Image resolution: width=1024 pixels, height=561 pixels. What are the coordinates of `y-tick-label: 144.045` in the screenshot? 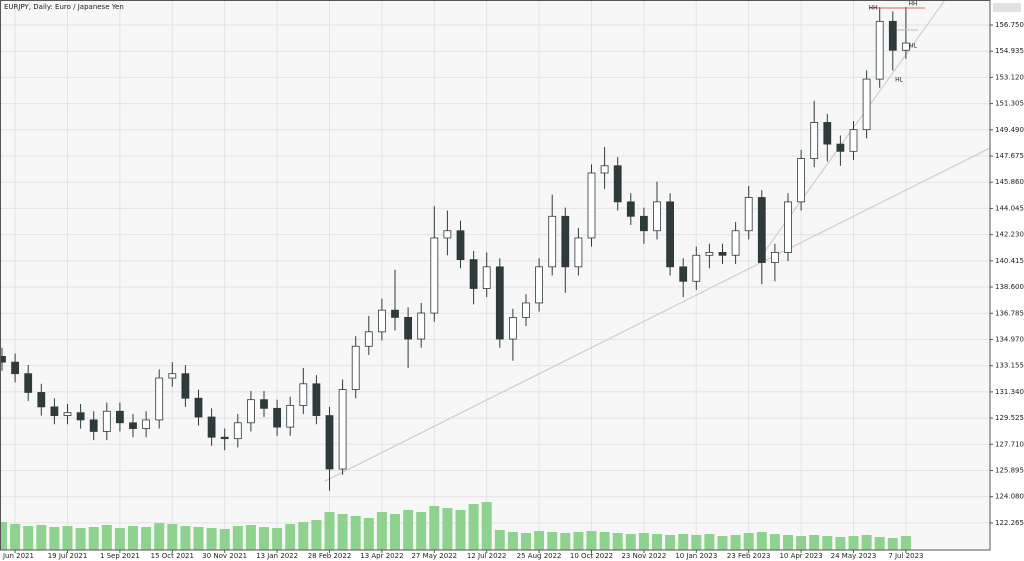 It's located at (1009, 208).